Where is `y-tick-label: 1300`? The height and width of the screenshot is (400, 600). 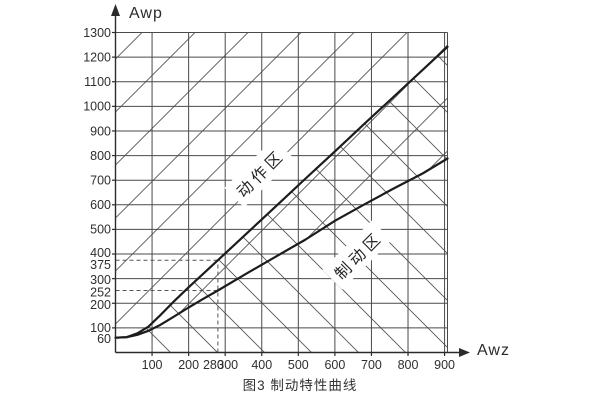 y-tick-label: 1300 is located at coordinates (97, 33).